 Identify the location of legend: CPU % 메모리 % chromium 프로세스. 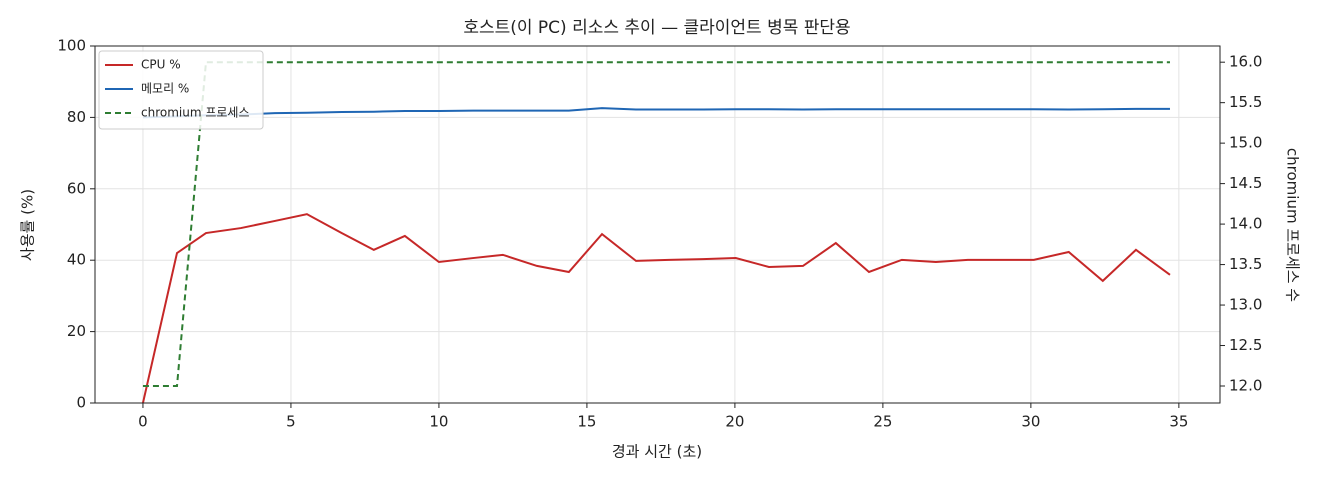
(181, 90).